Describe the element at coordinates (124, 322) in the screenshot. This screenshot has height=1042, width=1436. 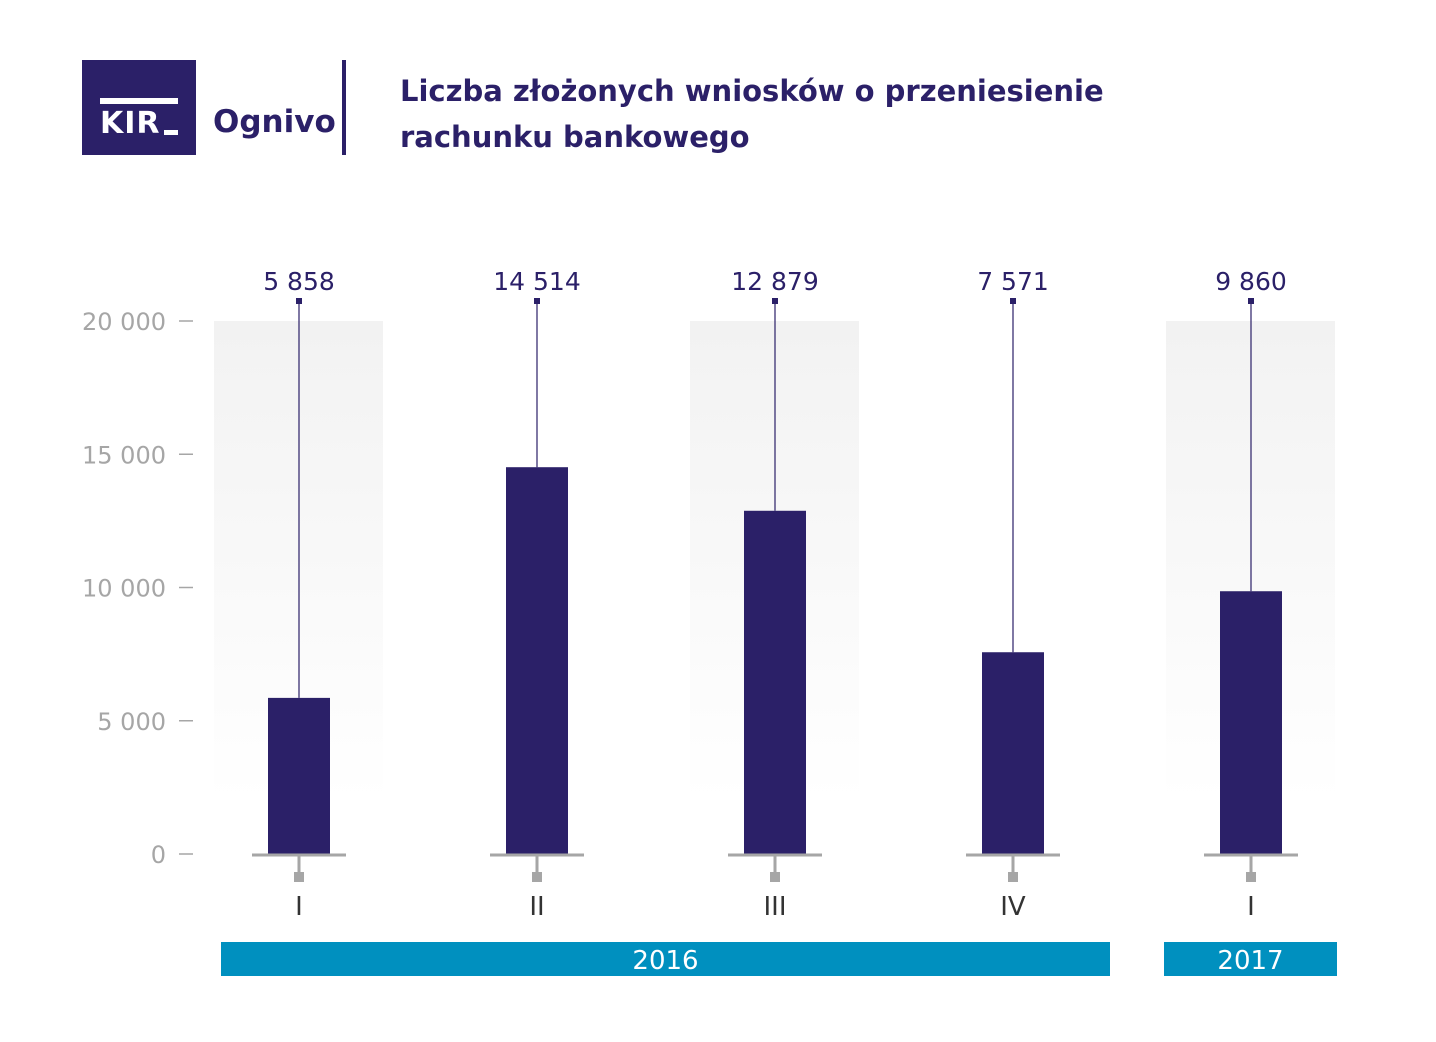
I see `y-tick-label: 20 000` at that location.